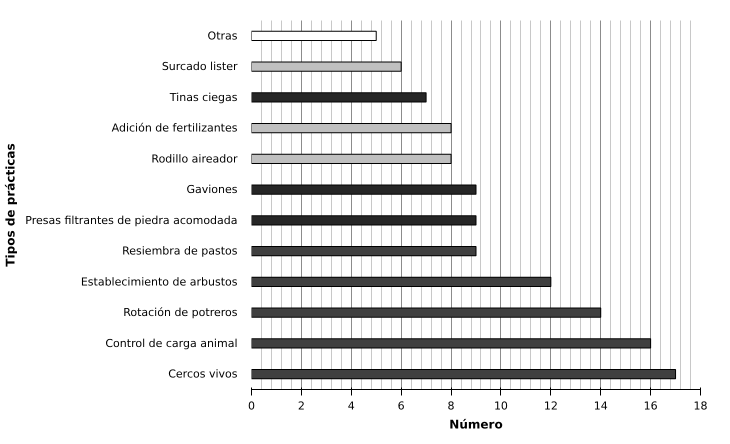 The height and width of the screenshot is (444, 730). Describe the element at coordinates (159, 281) in the screenshot. I see `y-tick-label: Establecimiento de arbustos` at that location.